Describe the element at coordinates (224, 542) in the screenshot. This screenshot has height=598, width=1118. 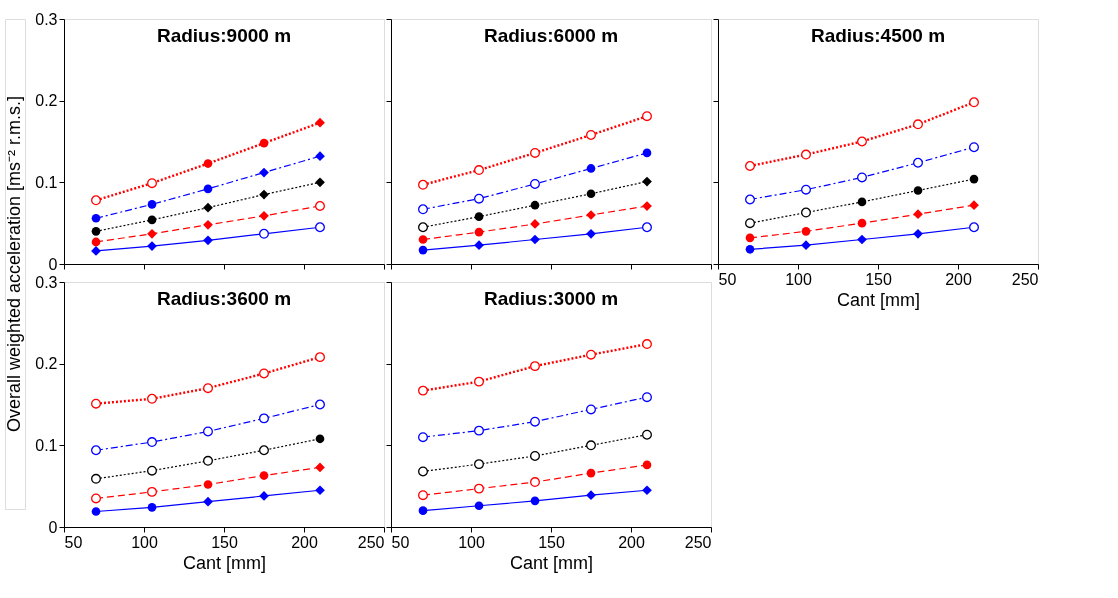
I see `x-tick-label: 150` at that location.